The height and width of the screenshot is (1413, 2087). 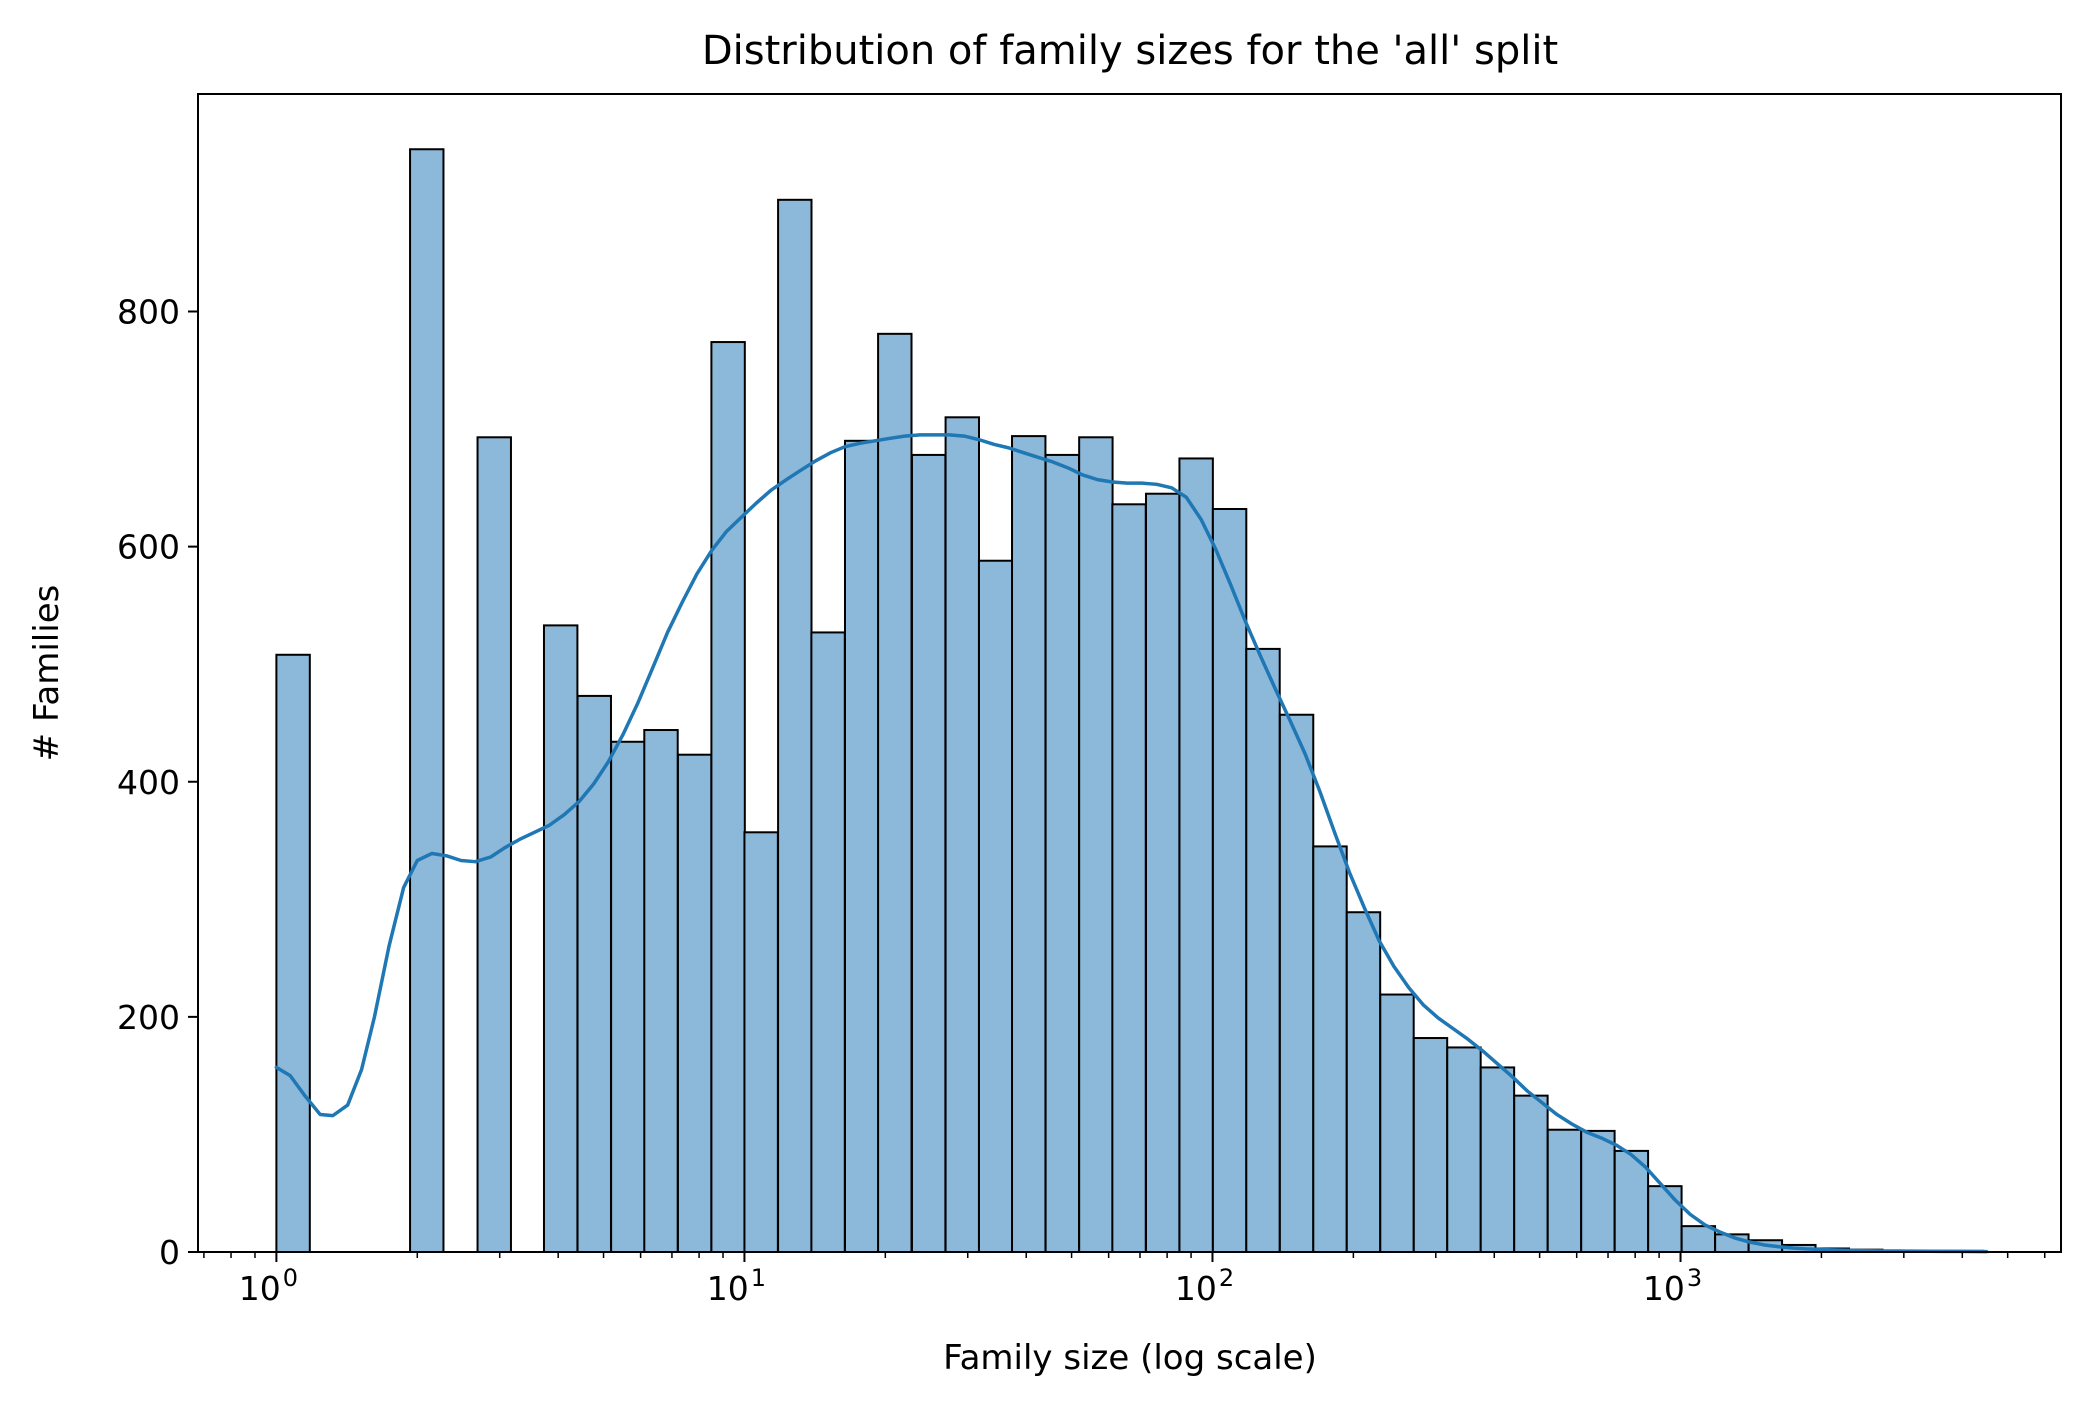 What do you see at coordinates (736, 1286) in the screenshot?
I see `x-tick-label: 10¹` at bounding box center [736, 1286].